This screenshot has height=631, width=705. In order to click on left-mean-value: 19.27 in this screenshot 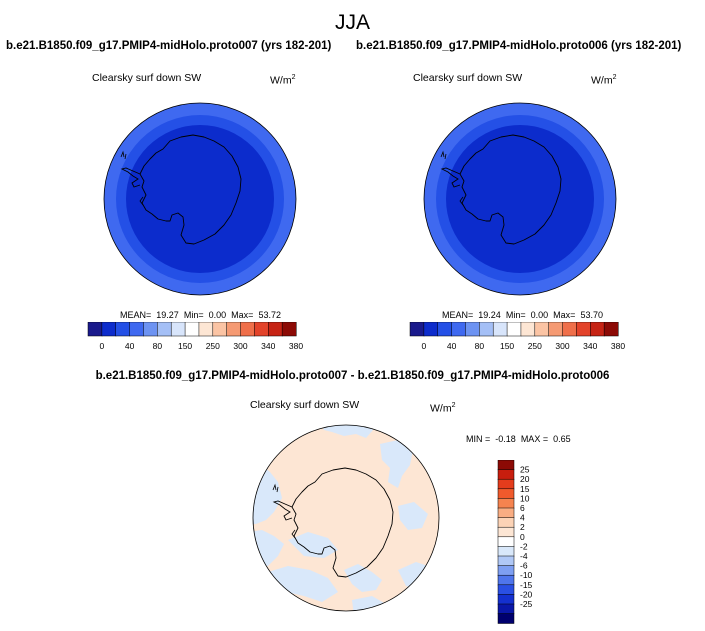, I will do `click(167, 315)`.